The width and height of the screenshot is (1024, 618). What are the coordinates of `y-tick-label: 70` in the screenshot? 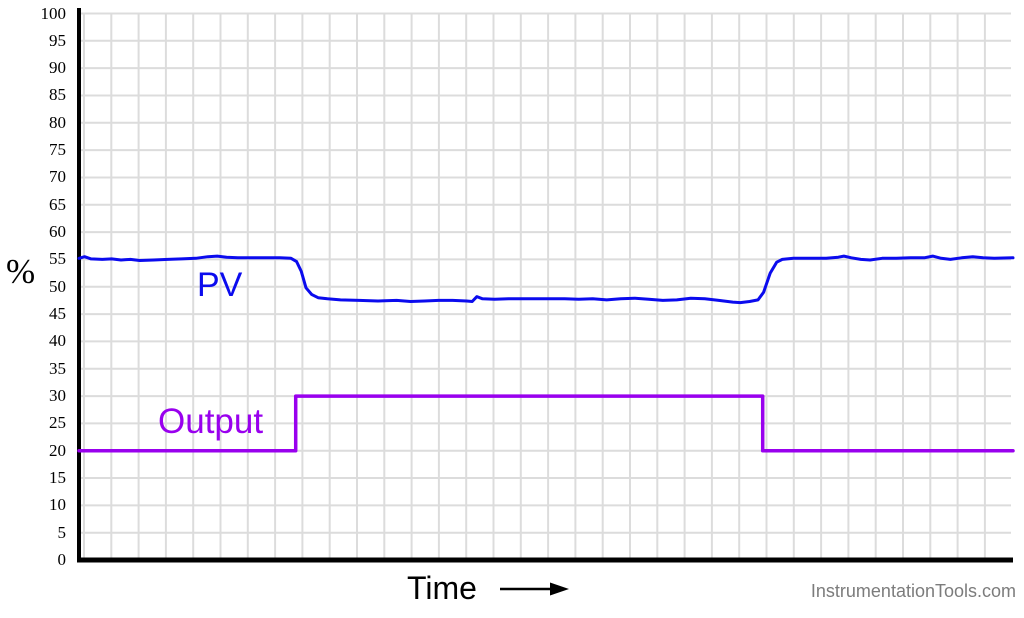 It's located at (57, 177).